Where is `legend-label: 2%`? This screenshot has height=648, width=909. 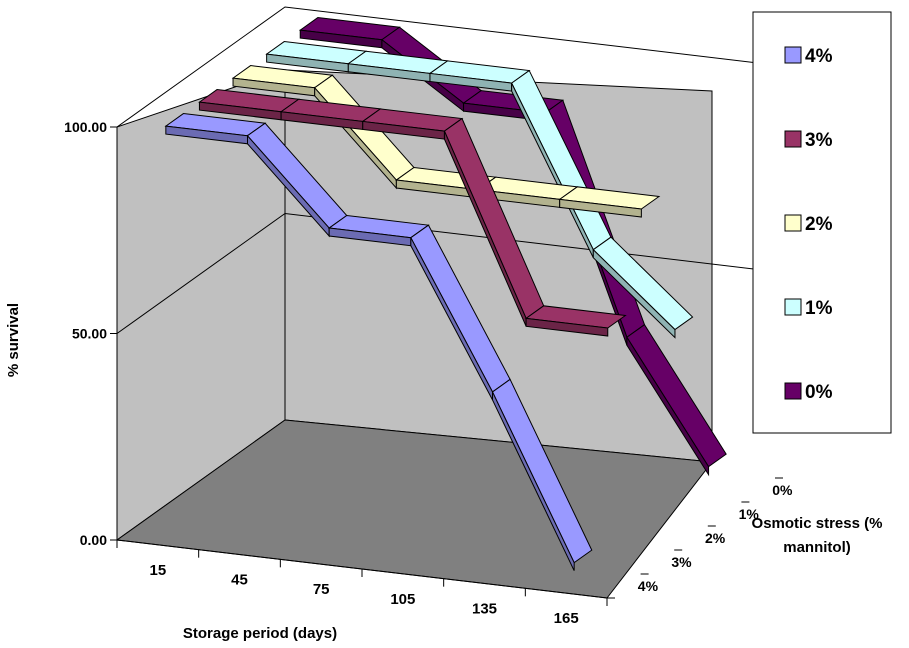 legend-label: 2% is located at coordinates (819, 224).